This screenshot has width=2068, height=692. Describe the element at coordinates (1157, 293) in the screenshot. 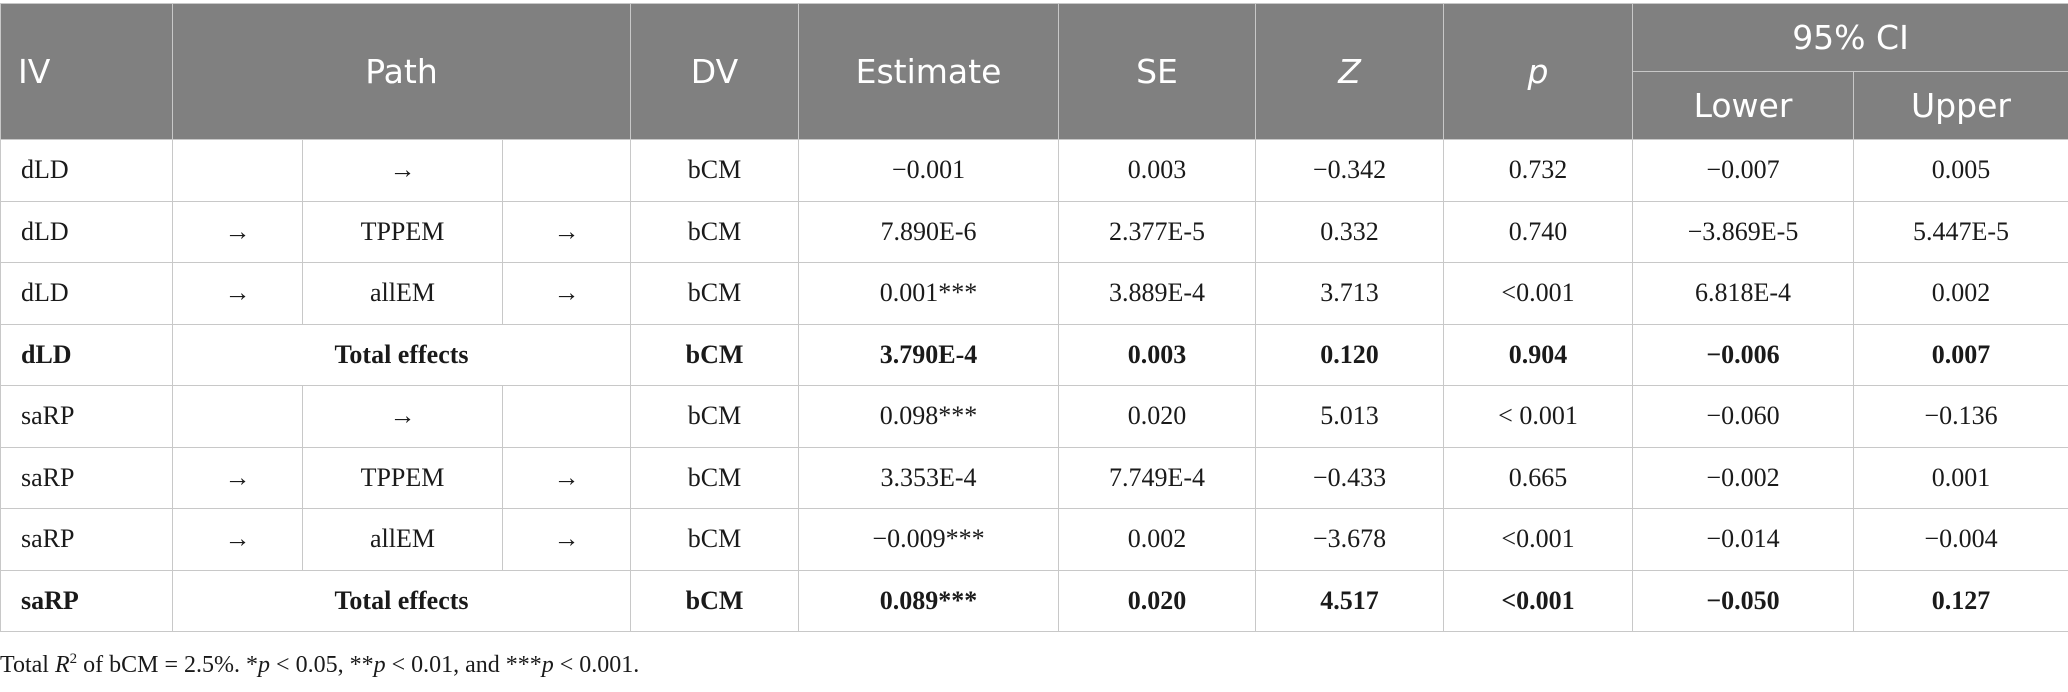

I see `cell-se: 3.889E-4` at that location.